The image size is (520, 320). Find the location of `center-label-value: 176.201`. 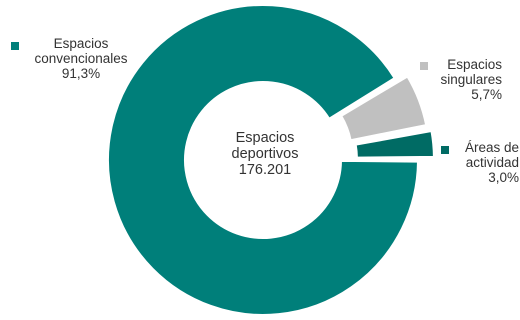

center-label-value: 176.201 is located at coordinates (265, 170).